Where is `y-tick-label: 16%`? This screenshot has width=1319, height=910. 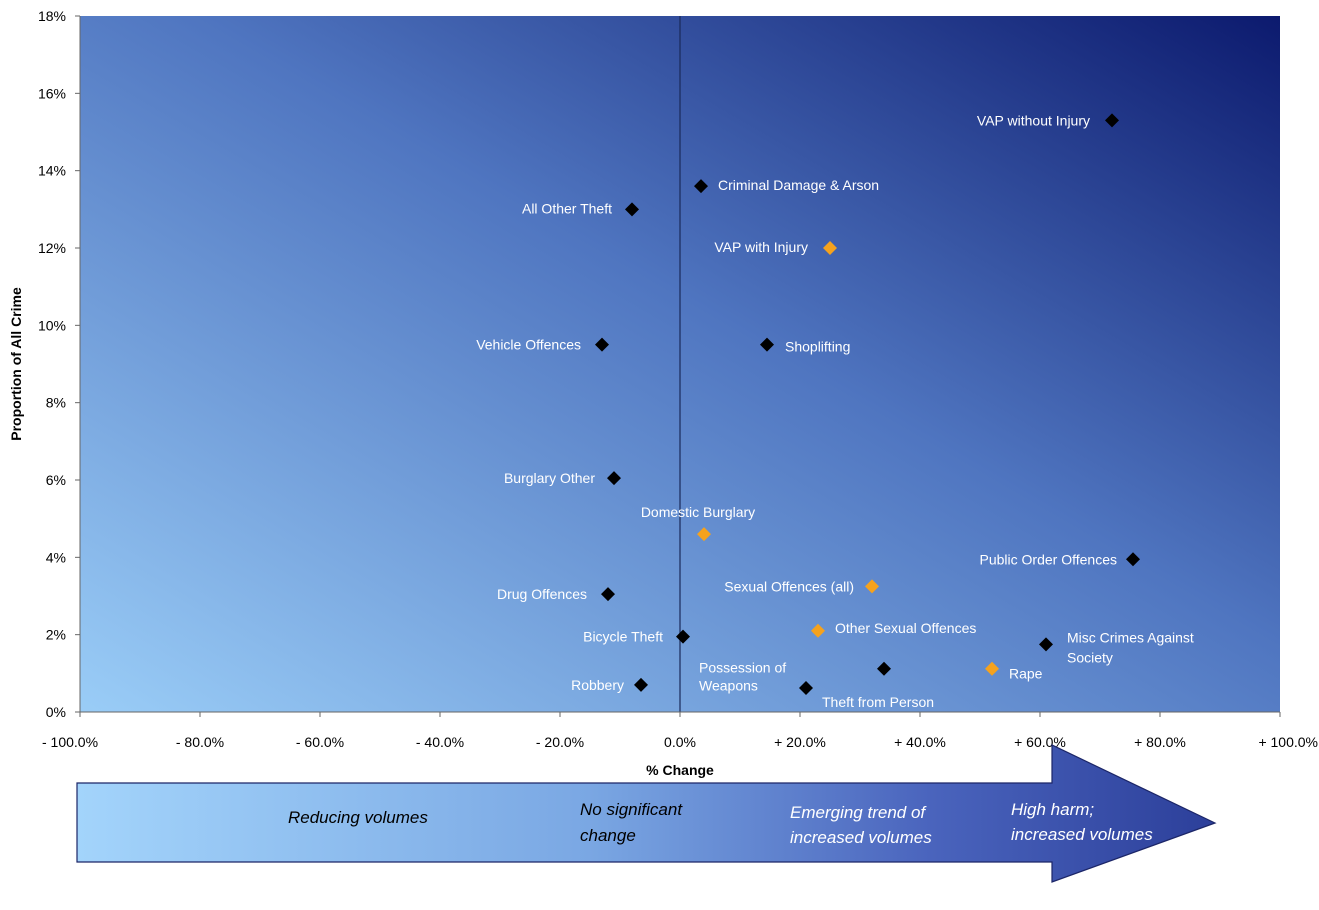 y-tick-label: 16% is located at coordinates (52, 93).